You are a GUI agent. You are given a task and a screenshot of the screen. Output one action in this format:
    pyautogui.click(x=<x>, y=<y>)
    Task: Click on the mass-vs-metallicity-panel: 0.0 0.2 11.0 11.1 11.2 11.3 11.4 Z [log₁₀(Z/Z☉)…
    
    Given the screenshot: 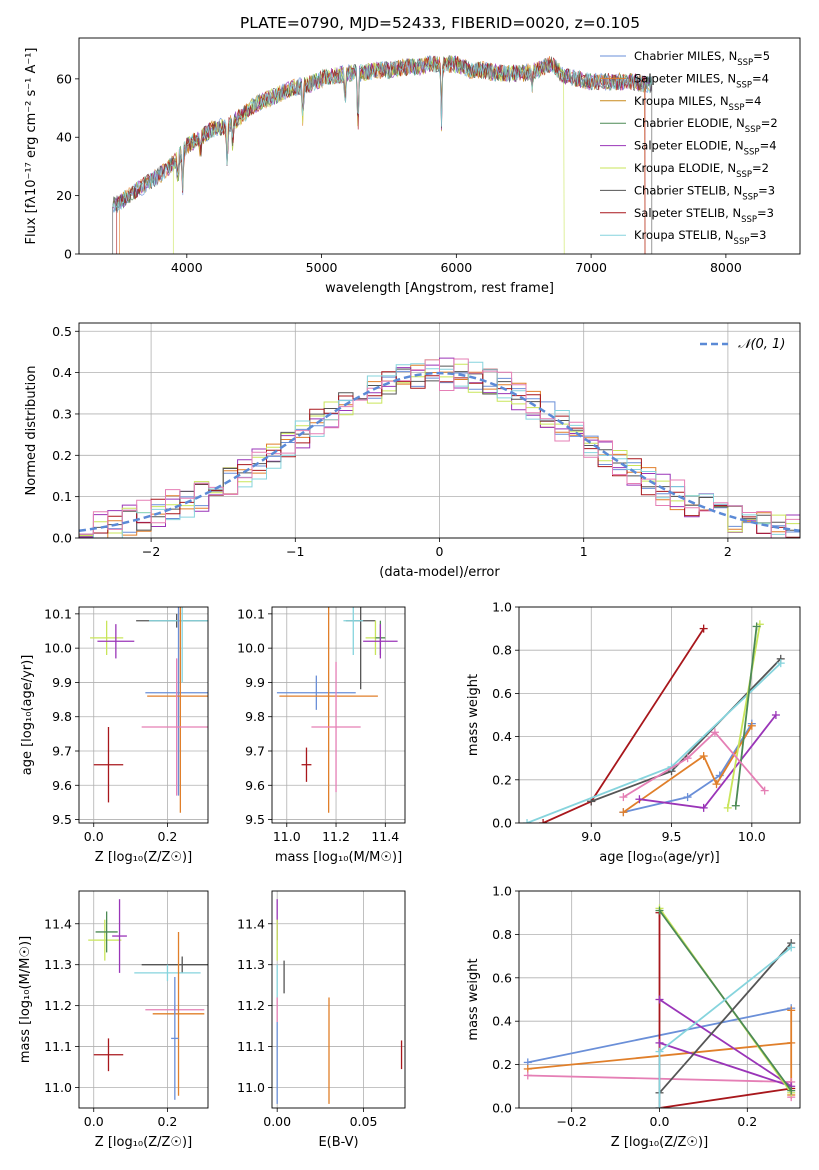 What is the action you would take?
    pyautogui.click(x=113, y=1020)
    